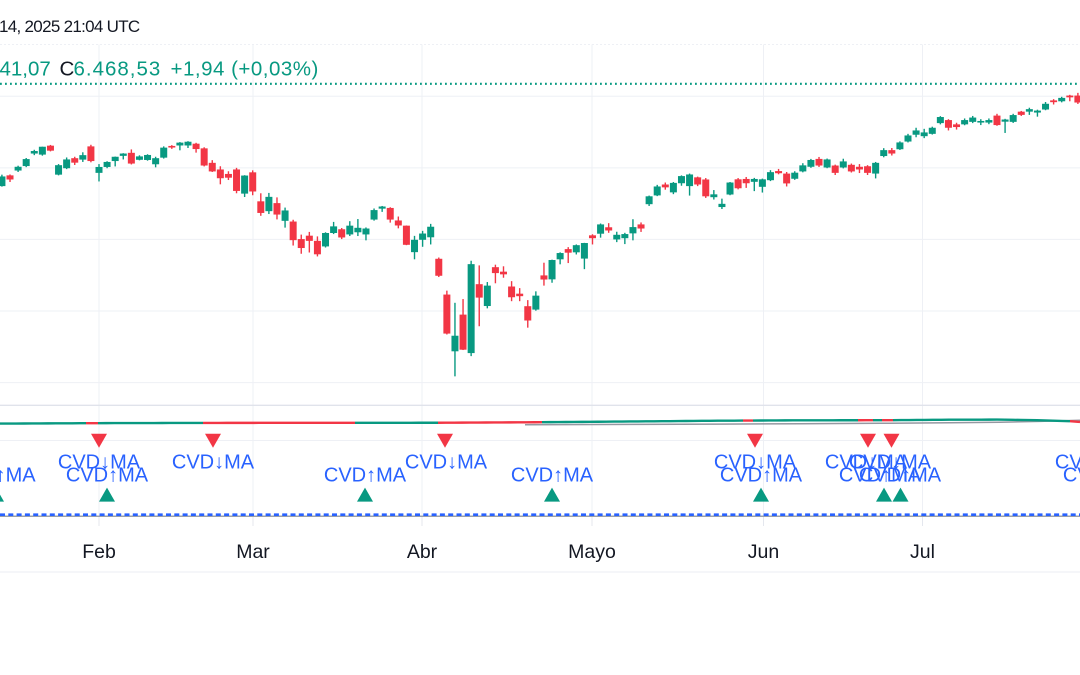 The image size is (1080, 675). Describe the element at coordinates (422, 552) in the screenshot. I see `svg-text: Abr` at that location.